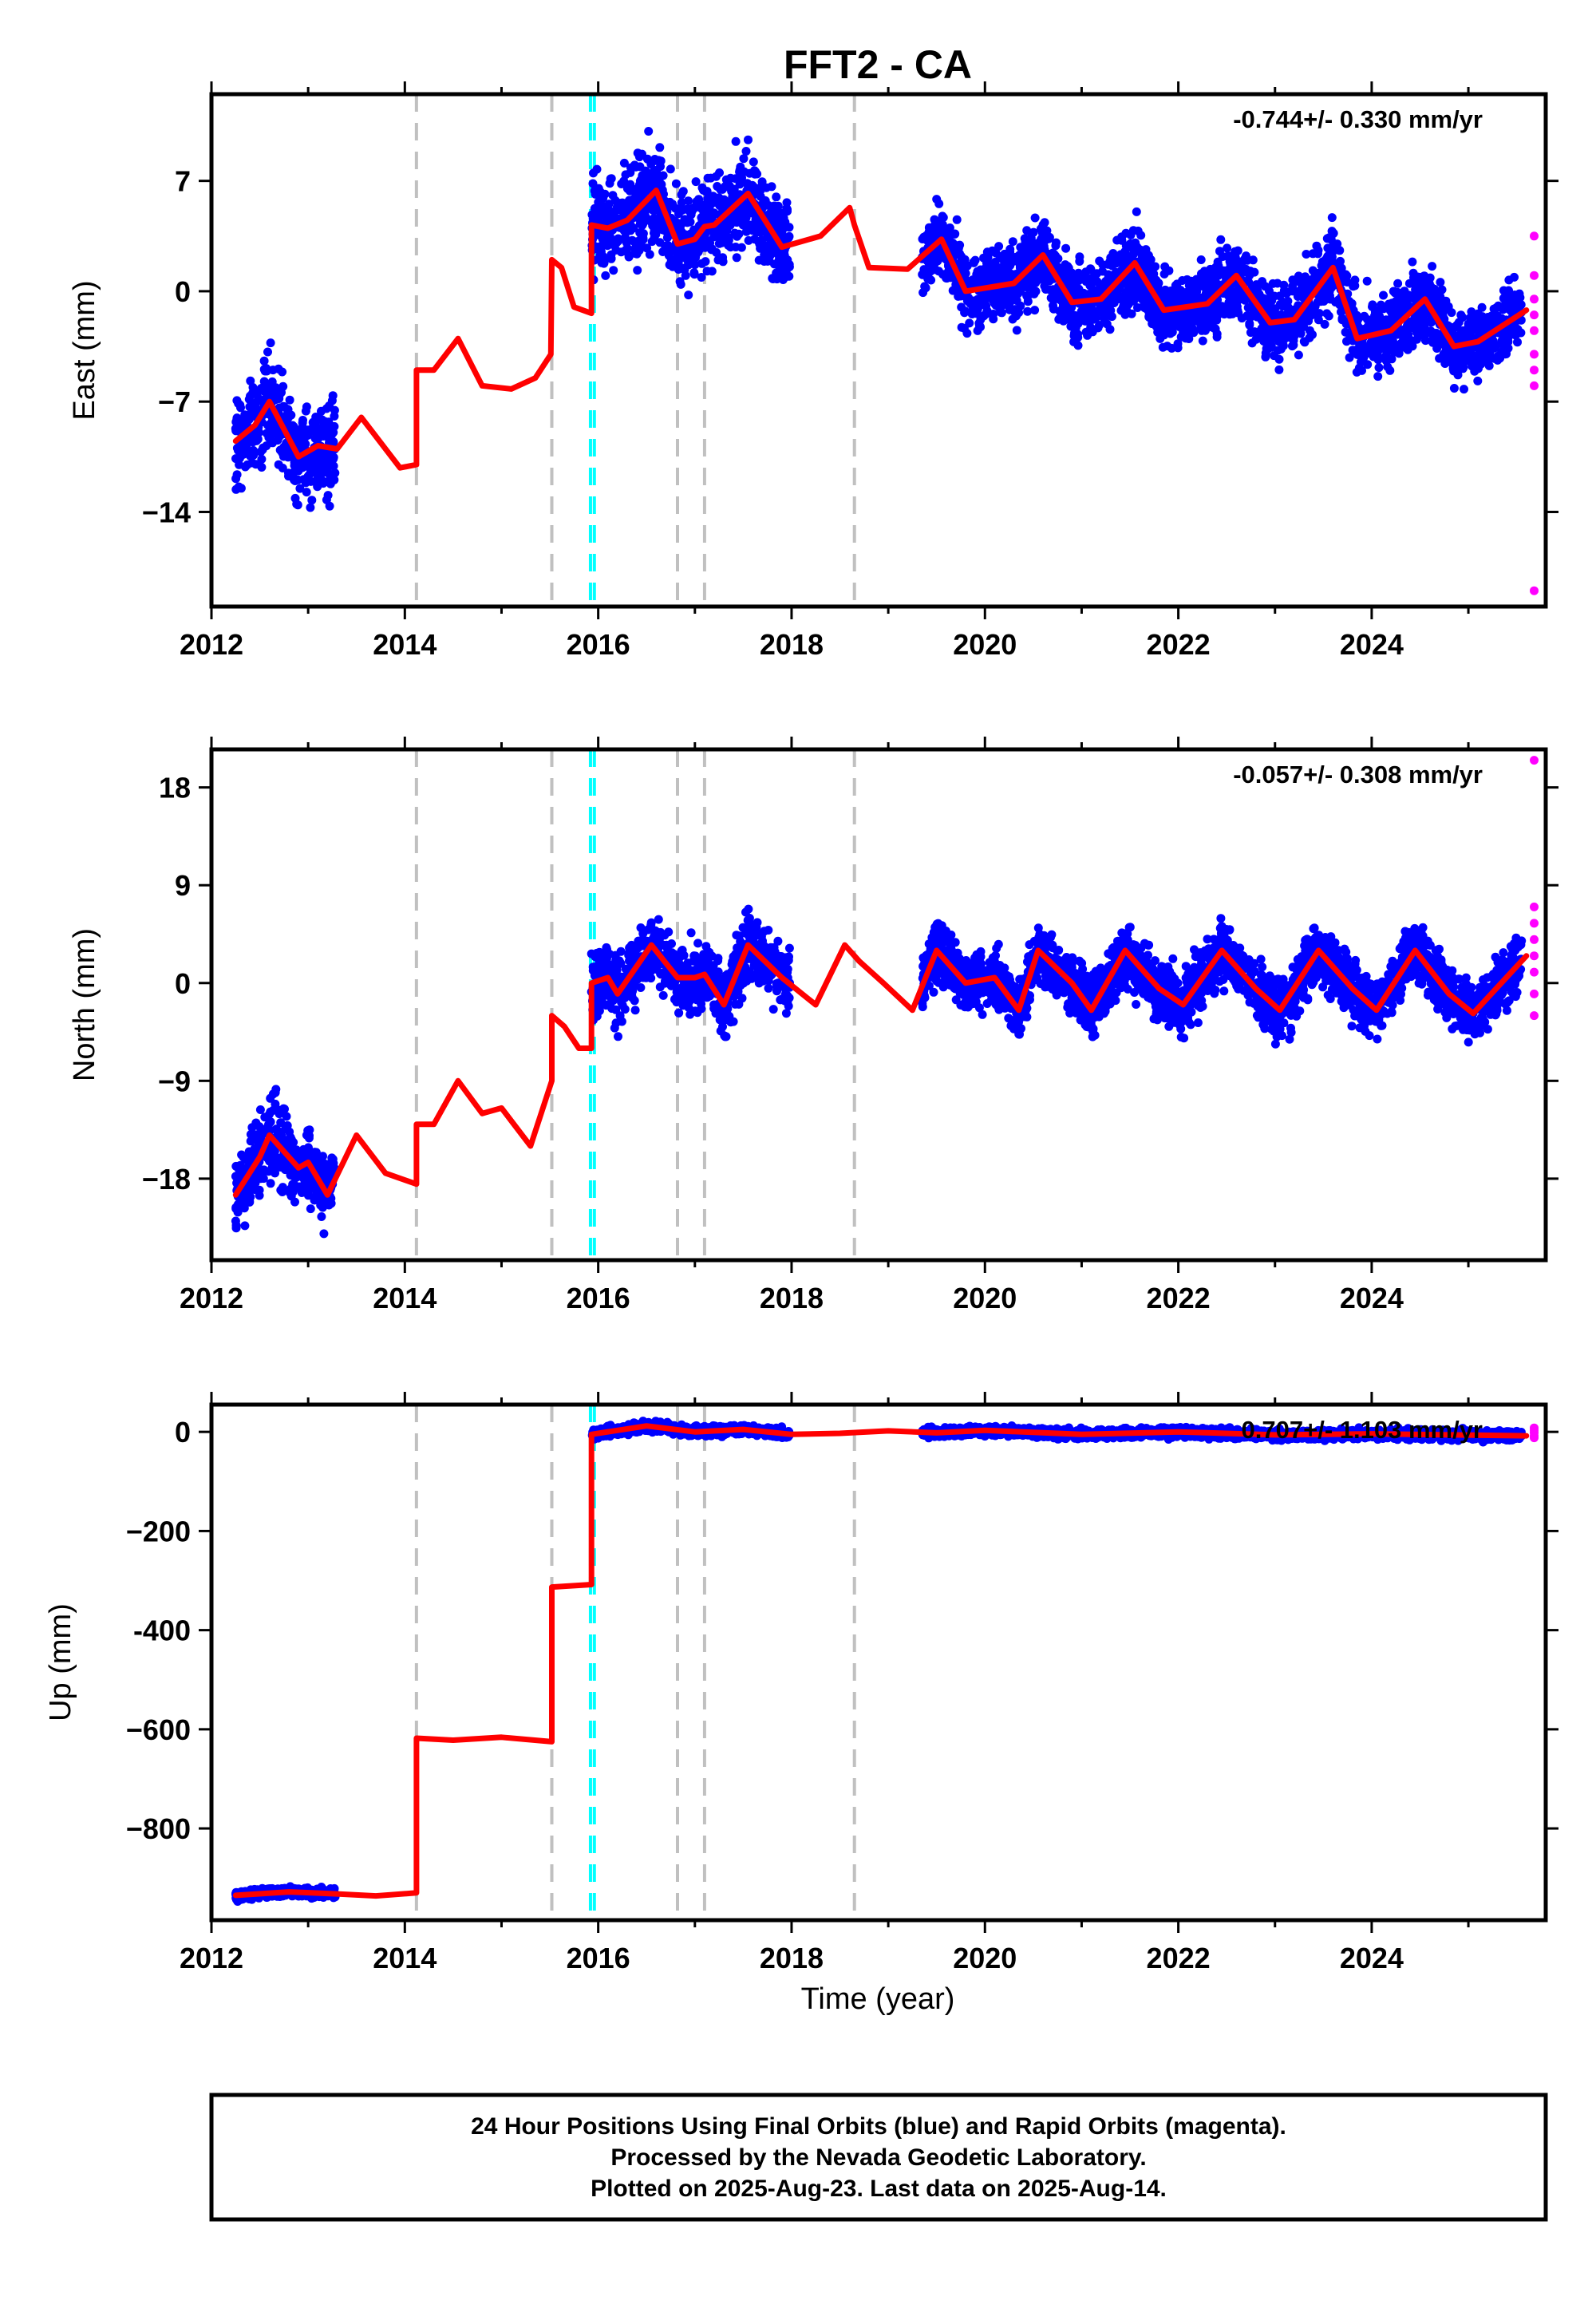 The width and height of the screenshot is (1596, 2316). What do you see at coordinates (1372, 644) in the screenshot?
I see `x-tick-label: 2024` at bounding box center [1372, 644].